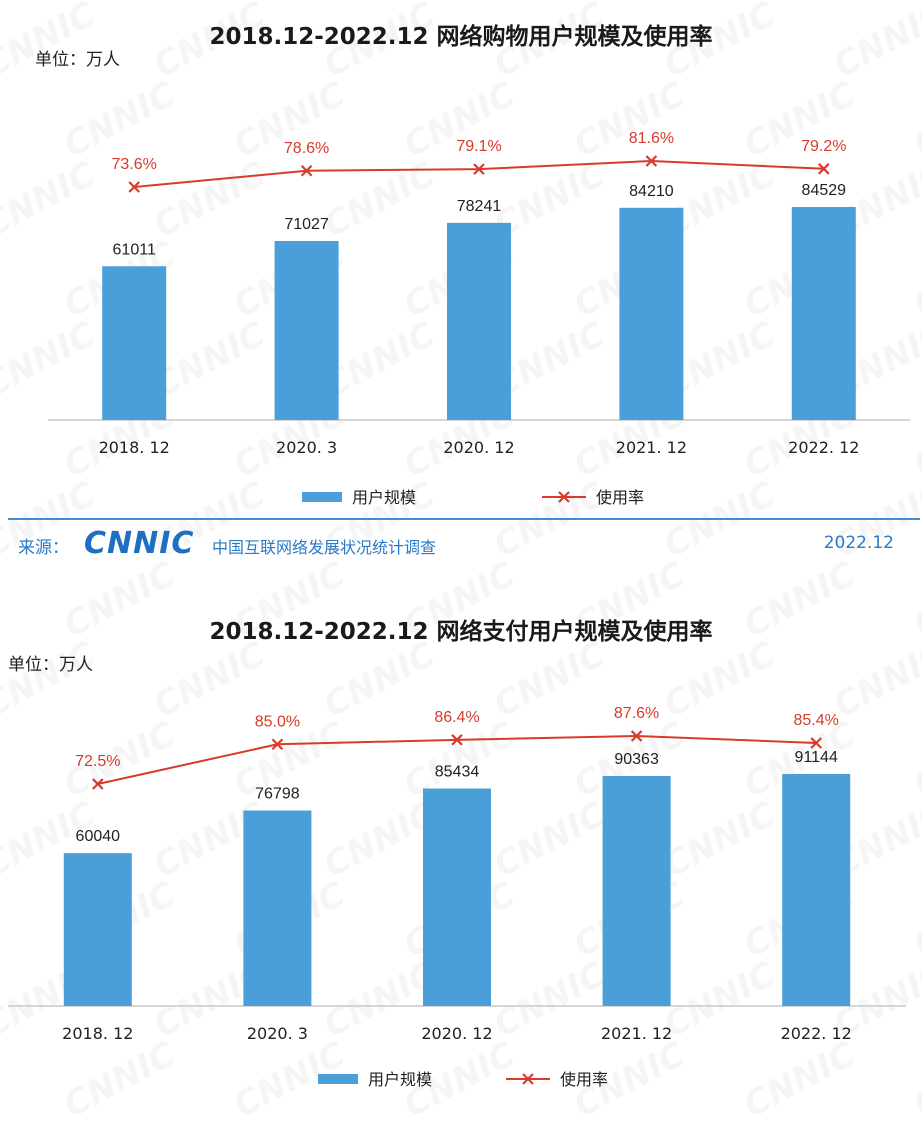 The height and width of the screenshot is (1126, 922). I want to click on source-bar: 来源： CNNIC 中国互联网络发展状况统计调查 2022.12, so click(461, 542).